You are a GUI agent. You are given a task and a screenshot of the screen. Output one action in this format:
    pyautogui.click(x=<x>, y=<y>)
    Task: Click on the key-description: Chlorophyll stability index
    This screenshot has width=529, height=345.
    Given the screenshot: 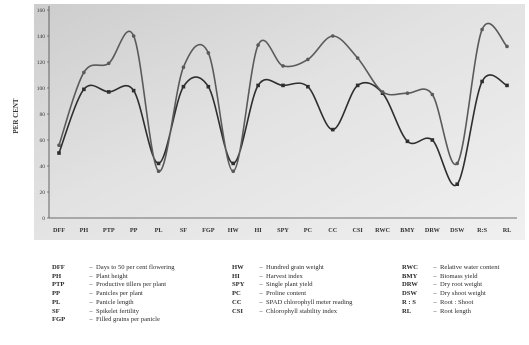 What is the action you would take?
    pyautogui.click(x=302, y=311)
    